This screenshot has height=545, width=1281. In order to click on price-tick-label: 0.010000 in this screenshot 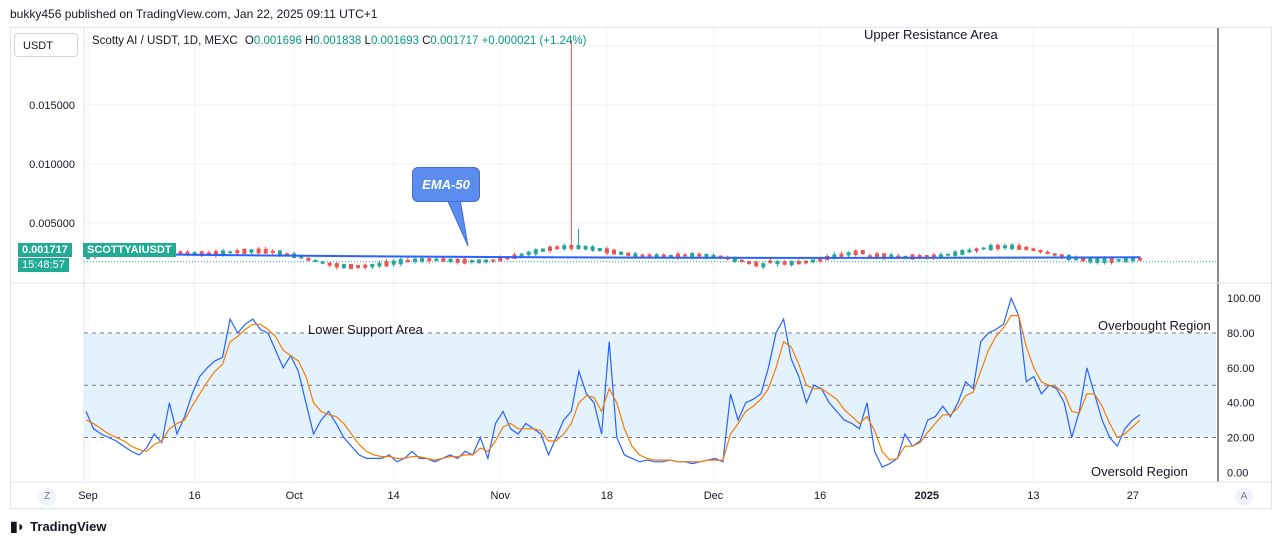, I will do `click(52, 165)`.